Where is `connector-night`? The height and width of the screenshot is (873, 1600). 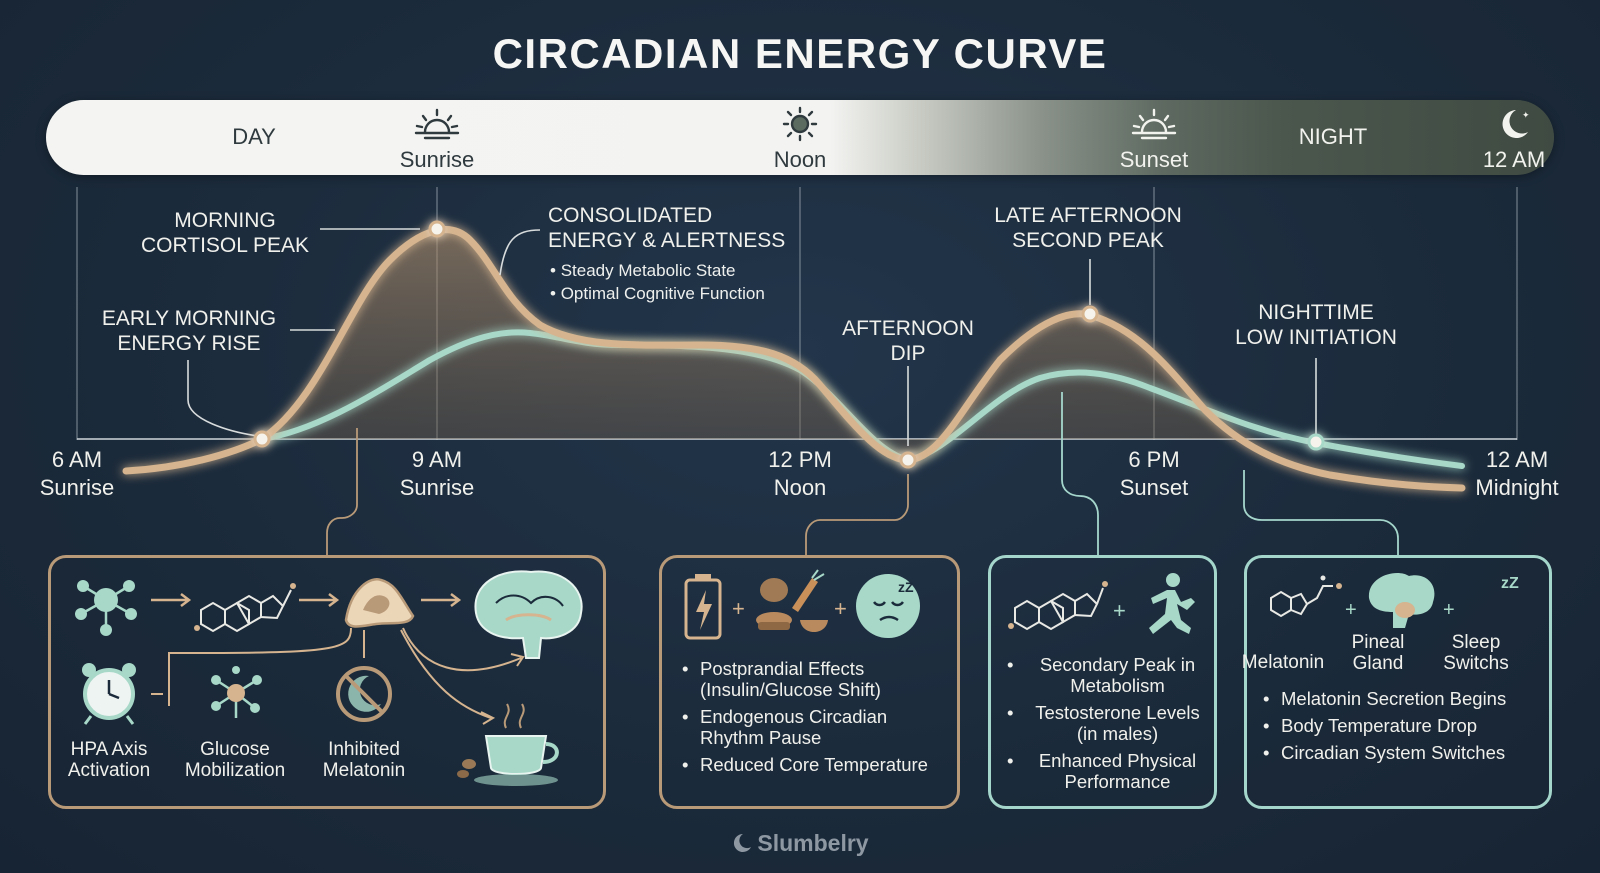
connector-night is located at coordinates (1321, 512).